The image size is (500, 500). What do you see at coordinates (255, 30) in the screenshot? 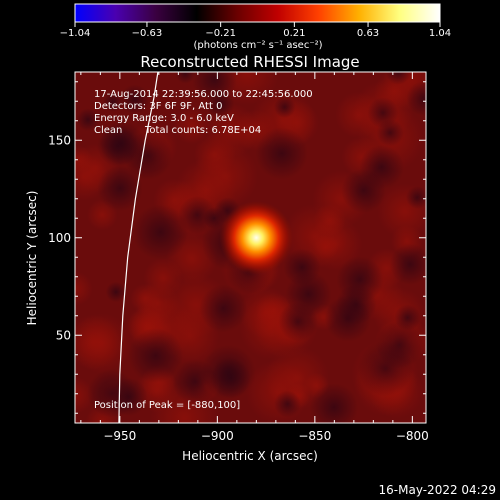
I see `colorbar-ticks: −1.04 −0.63 −0.21 0.21 0.63 1.04` at bounding box center [255, 30].